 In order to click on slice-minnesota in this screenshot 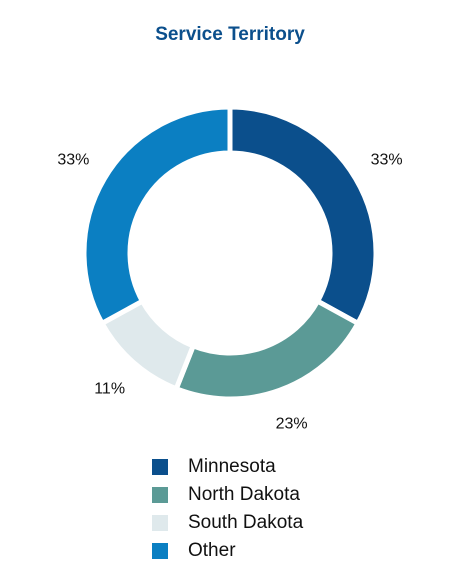, I will do `click(303, 215)`.